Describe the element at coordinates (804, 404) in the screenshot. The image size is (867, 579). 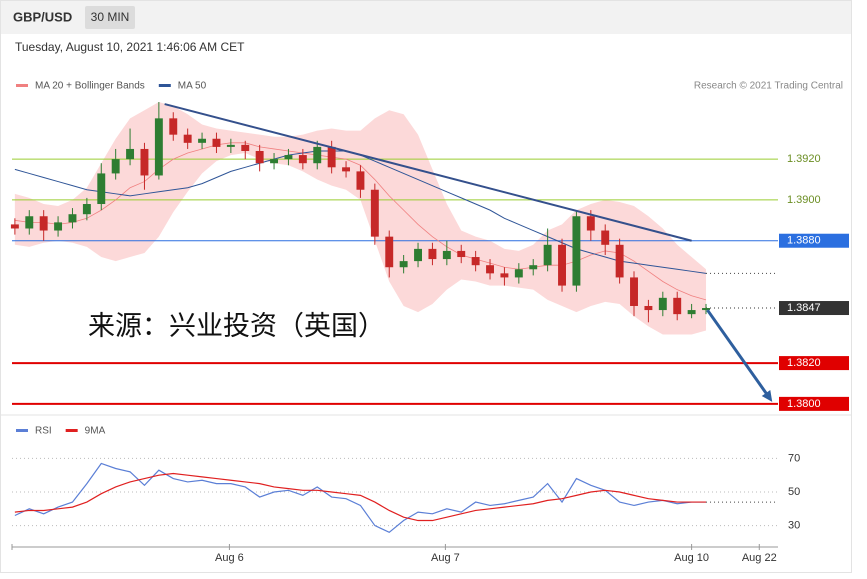
I see `level-label: 1.3800` at that location.